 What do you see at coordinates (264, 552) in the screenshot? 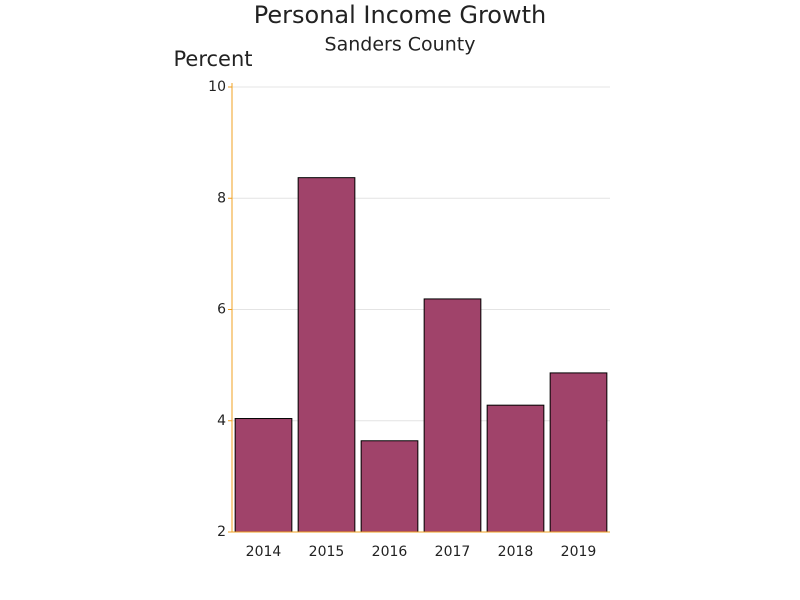
I see `x-tick-label: 2014` at bounding box center [264, 552].